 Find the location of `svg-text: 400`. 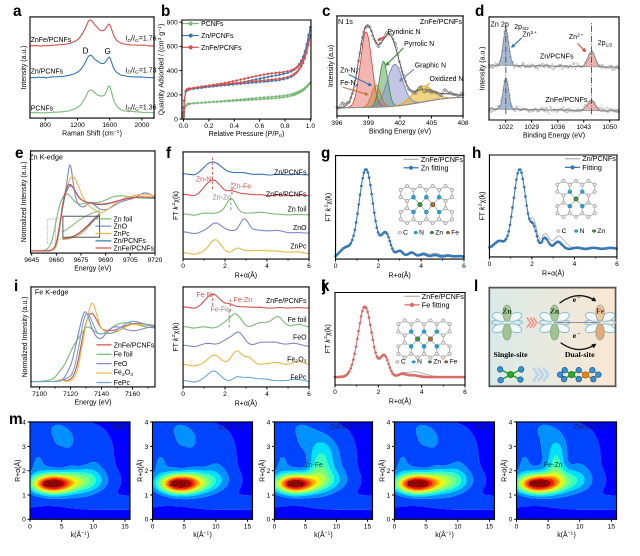

svg-text: 400 is located at coordinates (172, 71).